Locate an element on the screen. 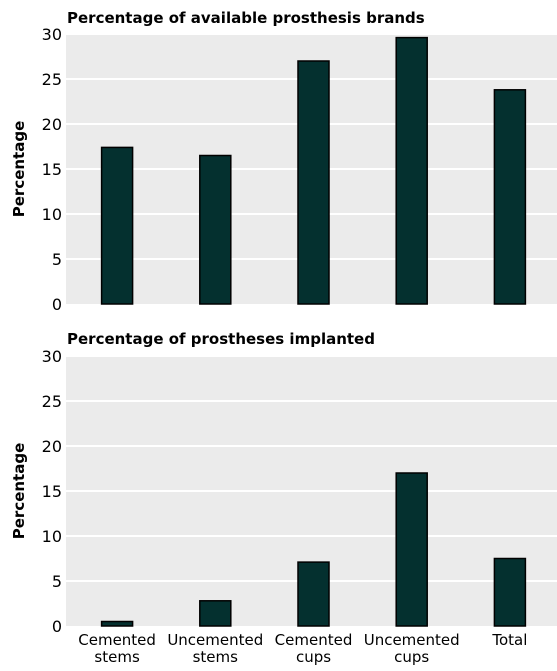 This screenshot has height=671, width=557. chart2-y-tick-label: 30 is located at coordinates (52, 356).